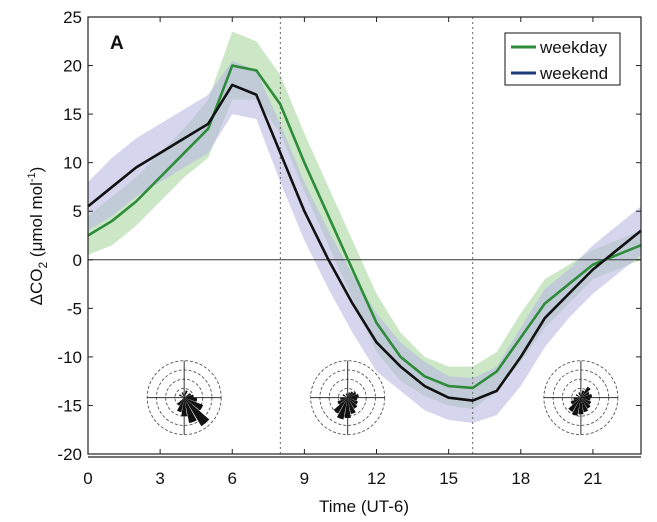  Describe the element at coordinates (87, 478) in the screenshot. I see `x-tick-label: 0` at that location.